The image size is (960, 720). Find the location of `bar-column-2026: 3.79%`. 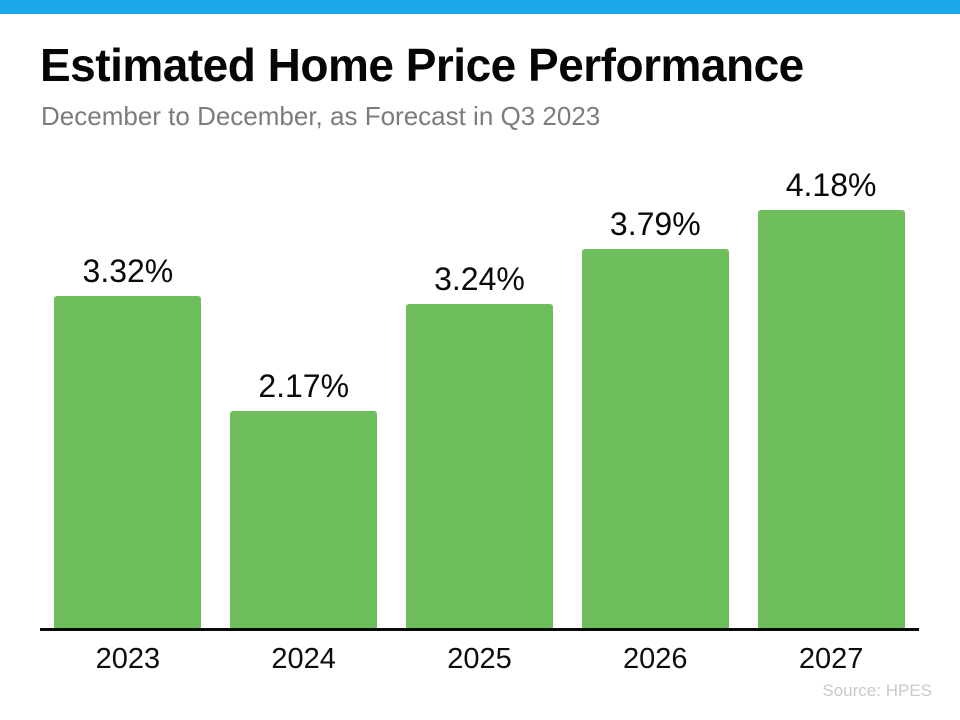

bar-column-2026: 3.79% is located at coordinates (655, 416).